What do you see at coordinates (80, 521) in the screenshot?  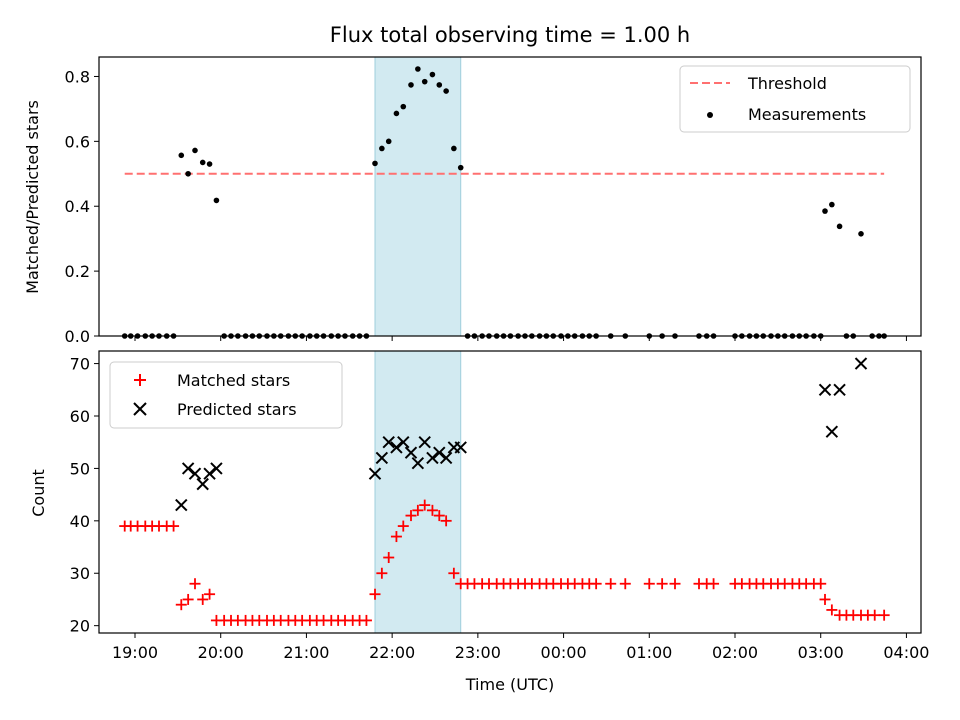 I see `y-tick-label: 40` at bounding box center [80, 521].